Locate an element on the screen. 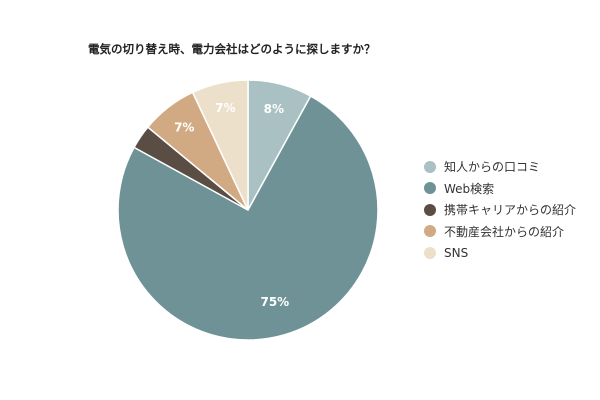 Image resolution: width=600 pixels, height=400 pixels. legend: 知人からの口コミ Web検索携帯キャリアからの紹介 不動産会社からの紹介 SNS is located at coordinates (500, 210).